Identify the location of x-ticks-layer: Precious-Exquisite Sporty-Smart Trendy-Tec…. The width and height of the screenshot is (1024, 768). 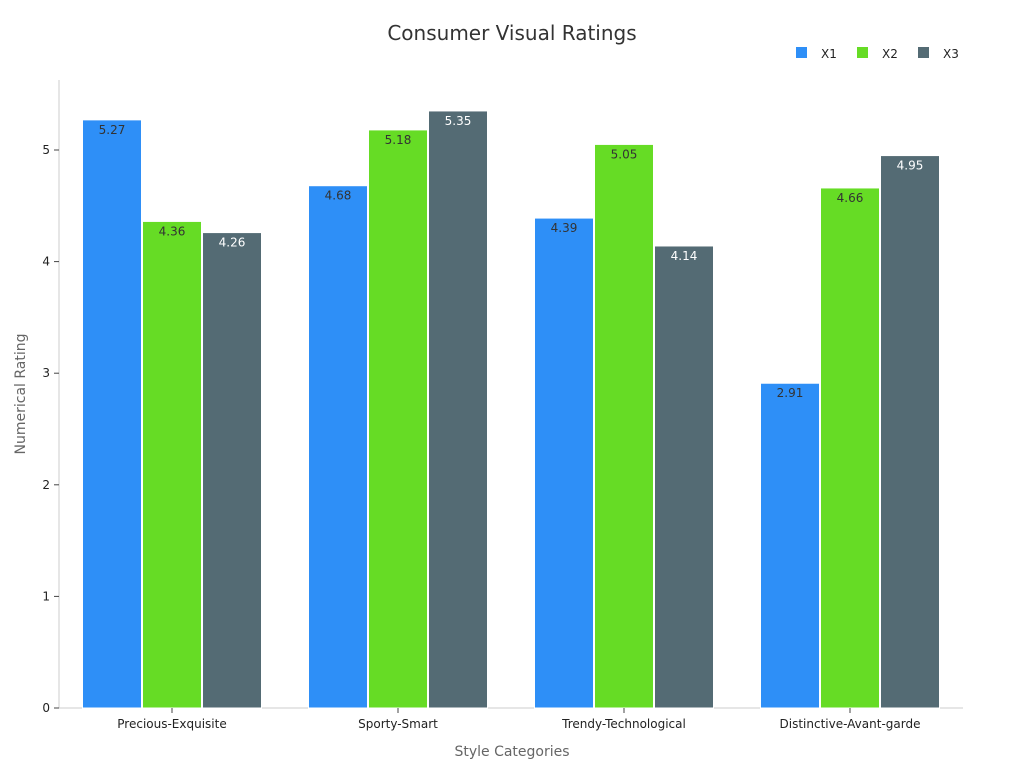
(518, 719).